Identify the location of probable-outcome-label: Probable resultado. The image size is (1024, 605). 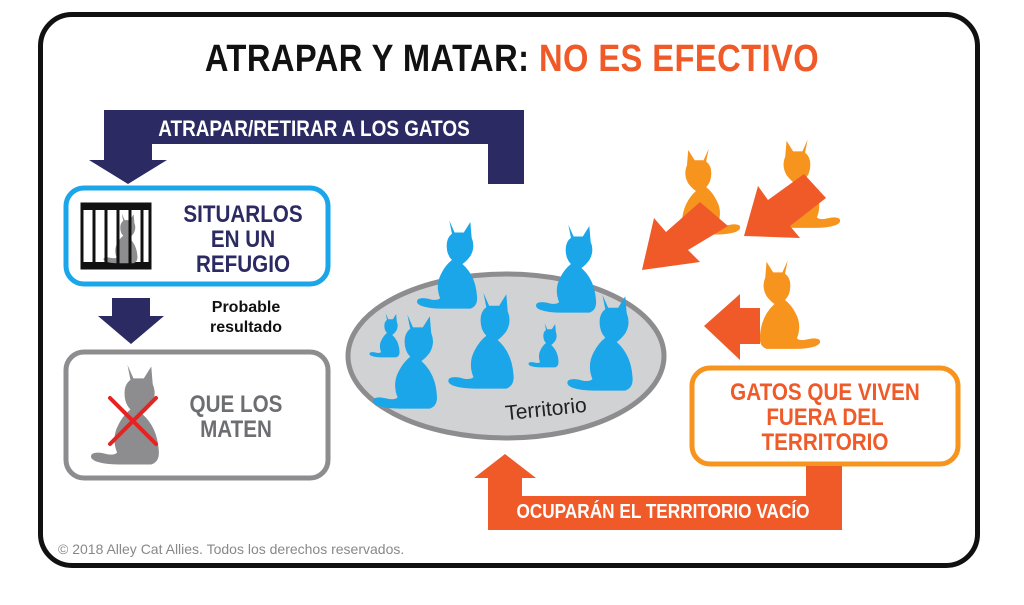
(245, 317).